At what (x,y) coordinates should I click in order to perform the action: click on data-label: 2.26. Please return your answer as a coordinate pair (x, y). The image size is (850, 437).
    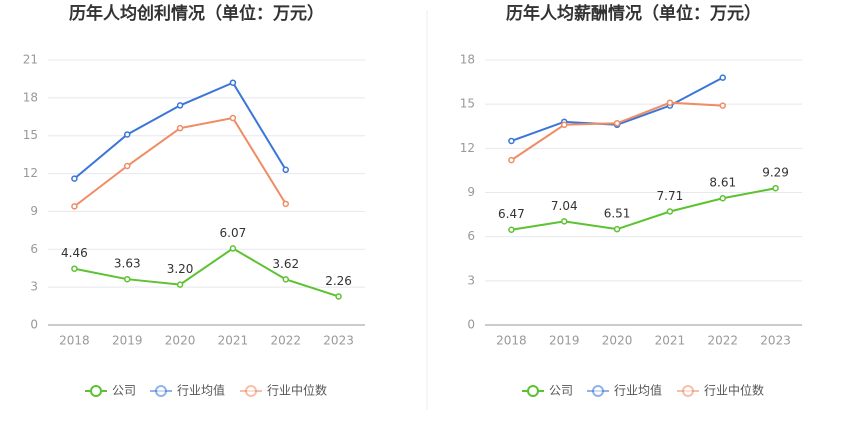
    Looking at the image, I should click on (338, 281).